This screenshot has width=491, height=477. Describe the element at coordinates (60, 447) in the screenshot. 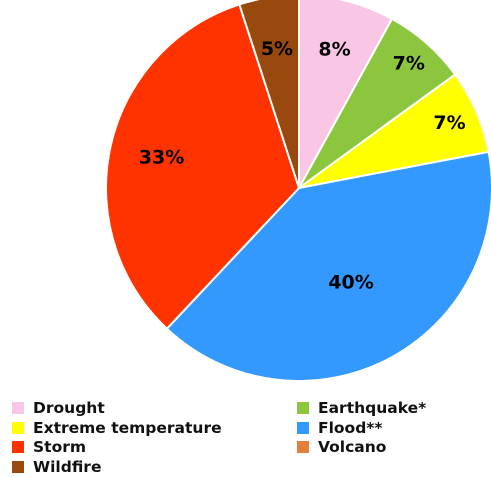

I see `legend-label: Storm` at that location.